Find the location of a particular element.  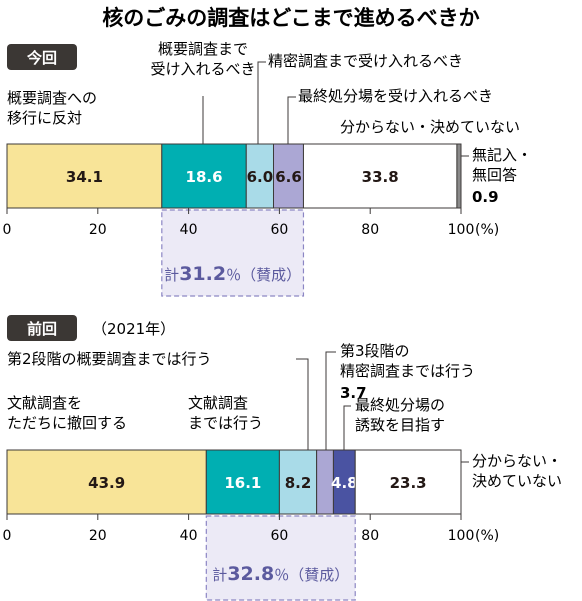

bar-value-label: 43.9 is located at coordinates (106, 483).